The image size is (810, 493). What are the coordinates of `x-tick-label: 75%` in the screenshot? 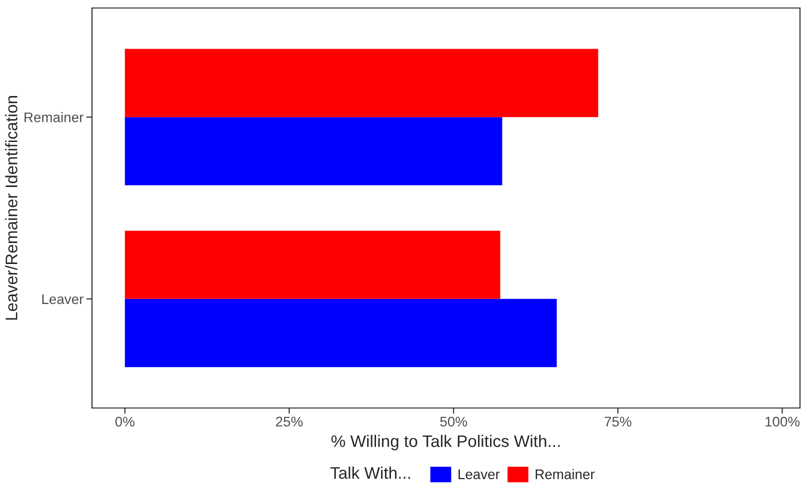 It's located at (618, 421).